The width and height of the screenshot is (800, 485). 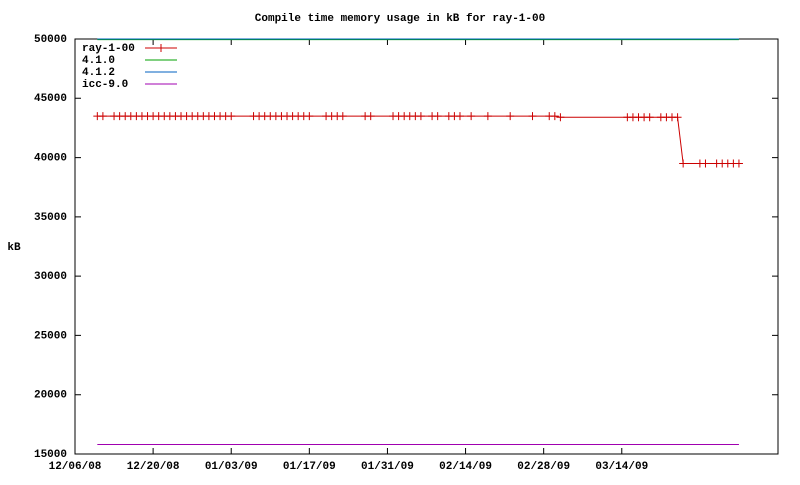 What do you see at coordinates (50, 99) in the screenshot?
I see `y-tick-label: 45000` at bounding box center [50, 99].